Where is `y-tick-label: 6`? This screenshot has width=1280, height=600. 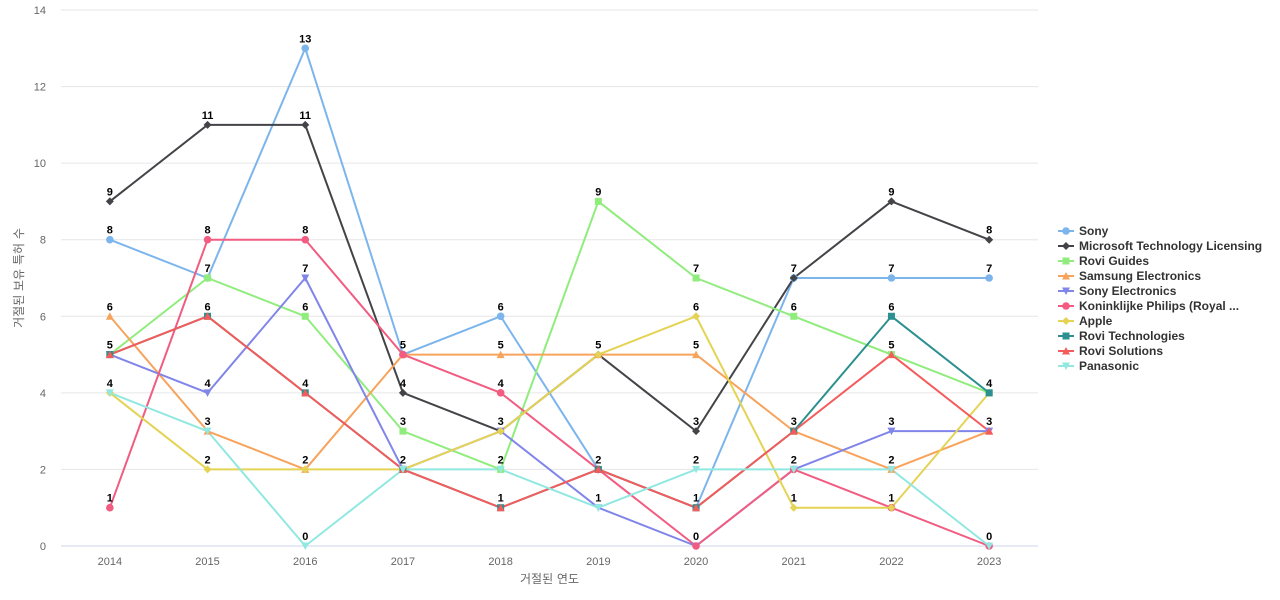
y-tick-label: 6 is located at coordinates (43, 317).